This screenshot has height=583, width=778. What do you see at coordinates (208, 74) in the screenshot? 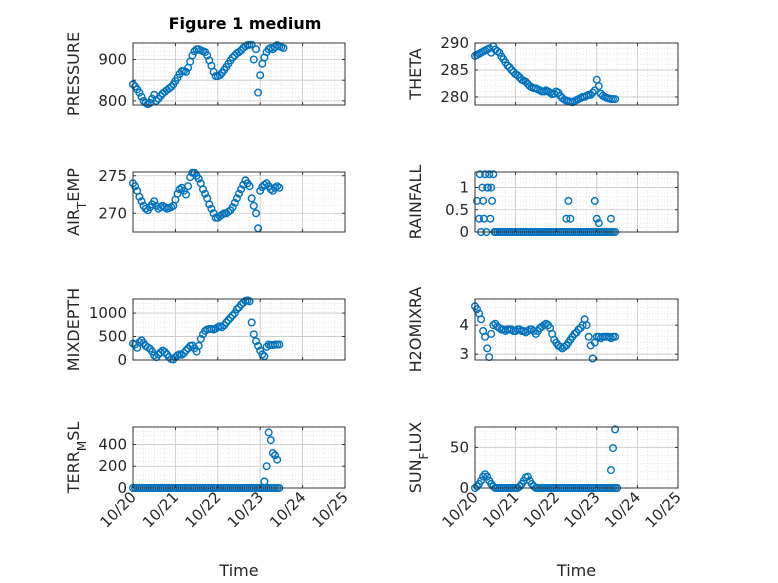
I see `markers` at bounding box center [208, 74].